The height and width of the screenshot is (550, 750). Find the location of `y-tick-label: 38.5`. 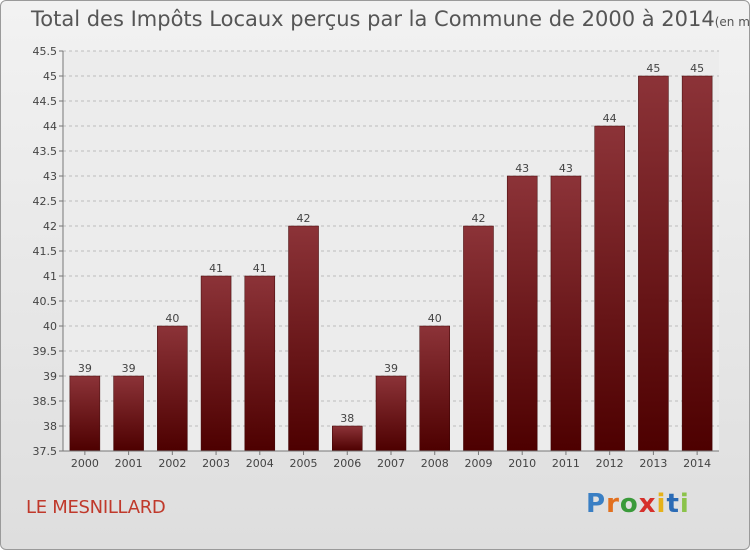

y-tick-label: 38.5 is located at coordinates (45, 401).